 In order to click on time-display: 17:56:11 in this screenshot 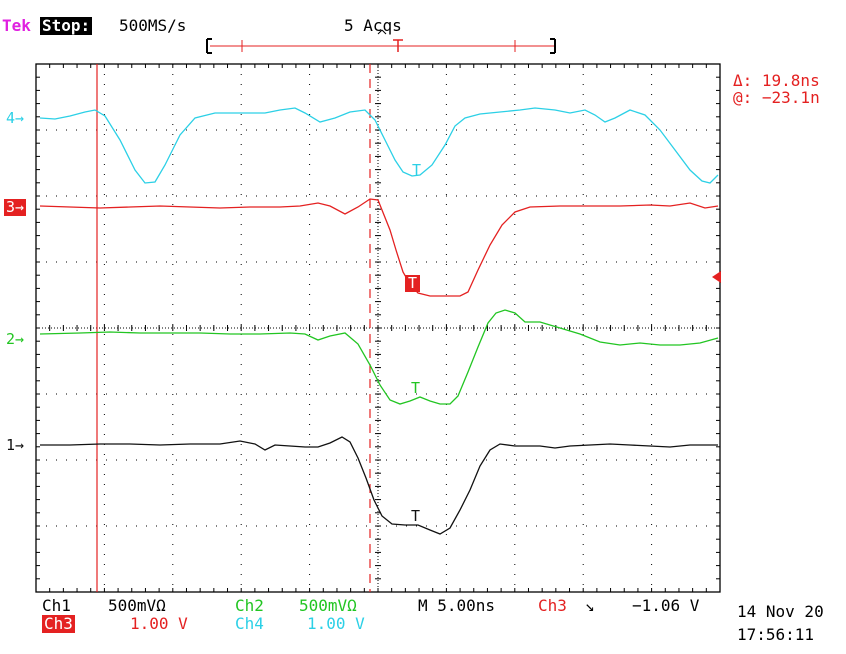, I will do `click(776, 634)`.